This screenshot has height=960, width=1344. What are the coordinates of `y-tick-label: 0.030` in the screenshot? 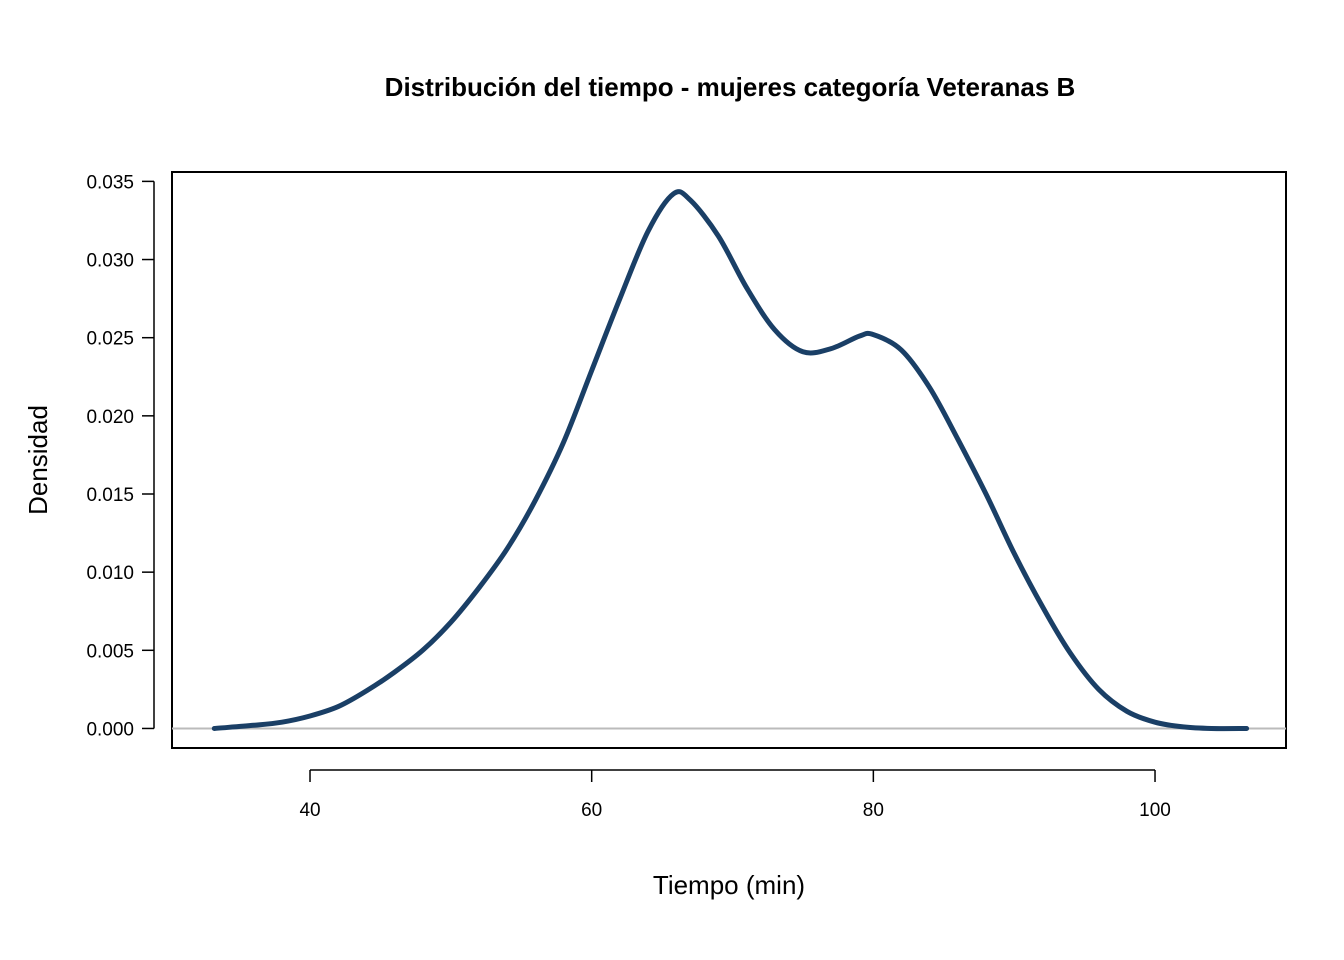 It's located at (110, 261).